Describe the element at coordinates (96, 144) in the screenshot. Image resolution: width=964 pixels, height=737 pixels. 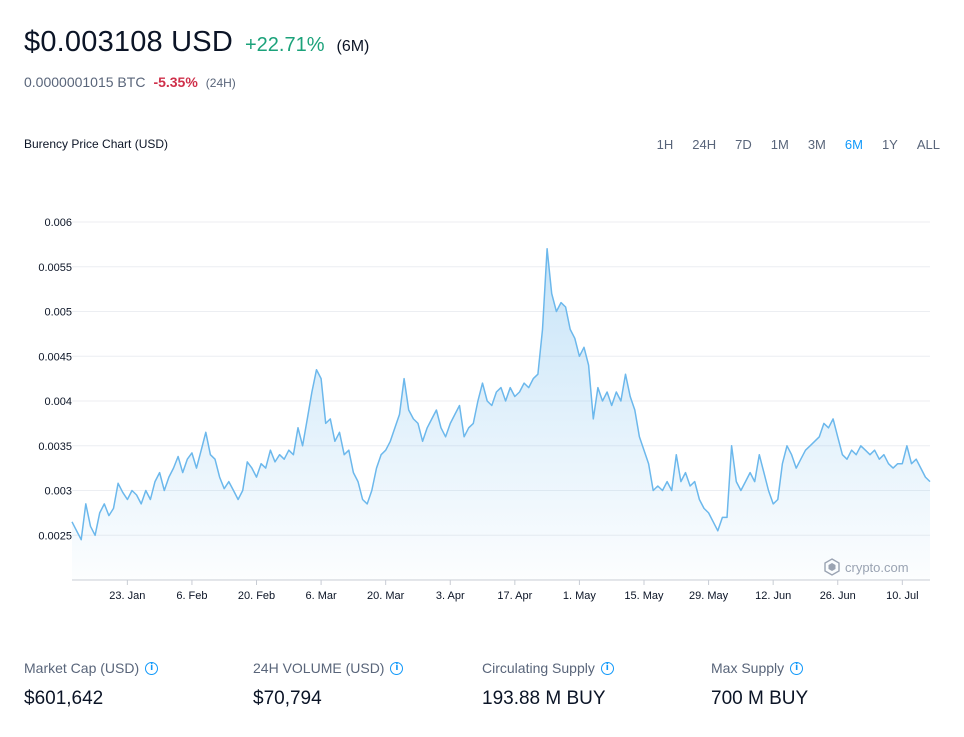
I see `chart-title: Burency Price Chart (USD)` at that location.